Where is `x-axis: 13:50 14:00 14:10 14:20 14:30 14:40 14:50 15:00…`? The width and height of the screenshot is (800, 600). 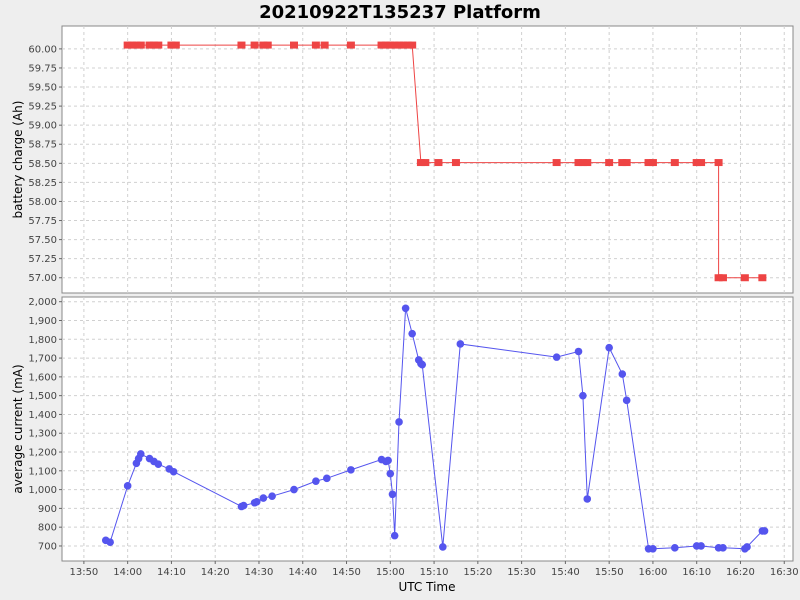
x-axis: 13:50 14:00 14:10 14:20 14:30 14:40 14:50 15:00… is located at coordinates (434, 569).